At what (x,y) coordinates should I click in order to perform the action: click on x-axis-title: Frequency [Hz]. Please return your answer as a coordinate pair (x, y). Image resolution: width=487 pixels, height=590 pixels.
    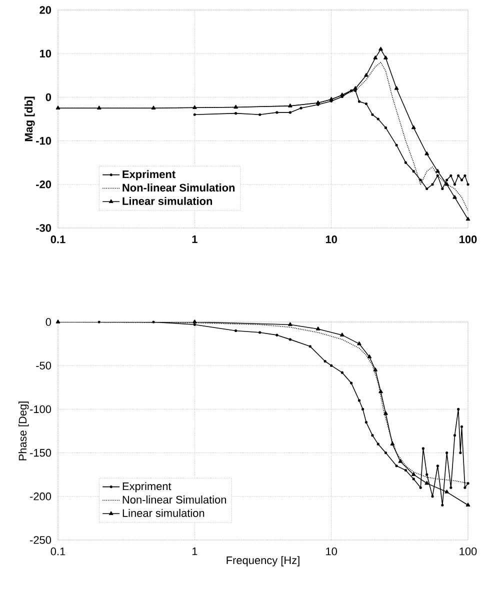
    Looking at the image, I should click on (263, 561).